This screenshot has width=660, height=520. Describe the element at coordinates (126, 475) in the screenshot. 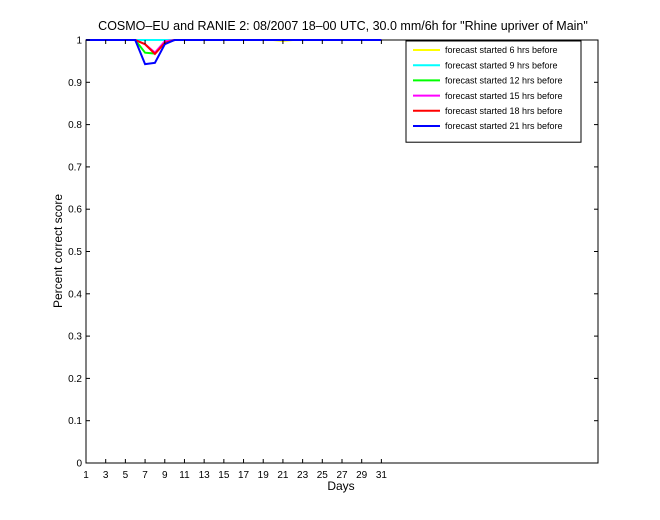

I see `x-tick-label: 5` at that location.